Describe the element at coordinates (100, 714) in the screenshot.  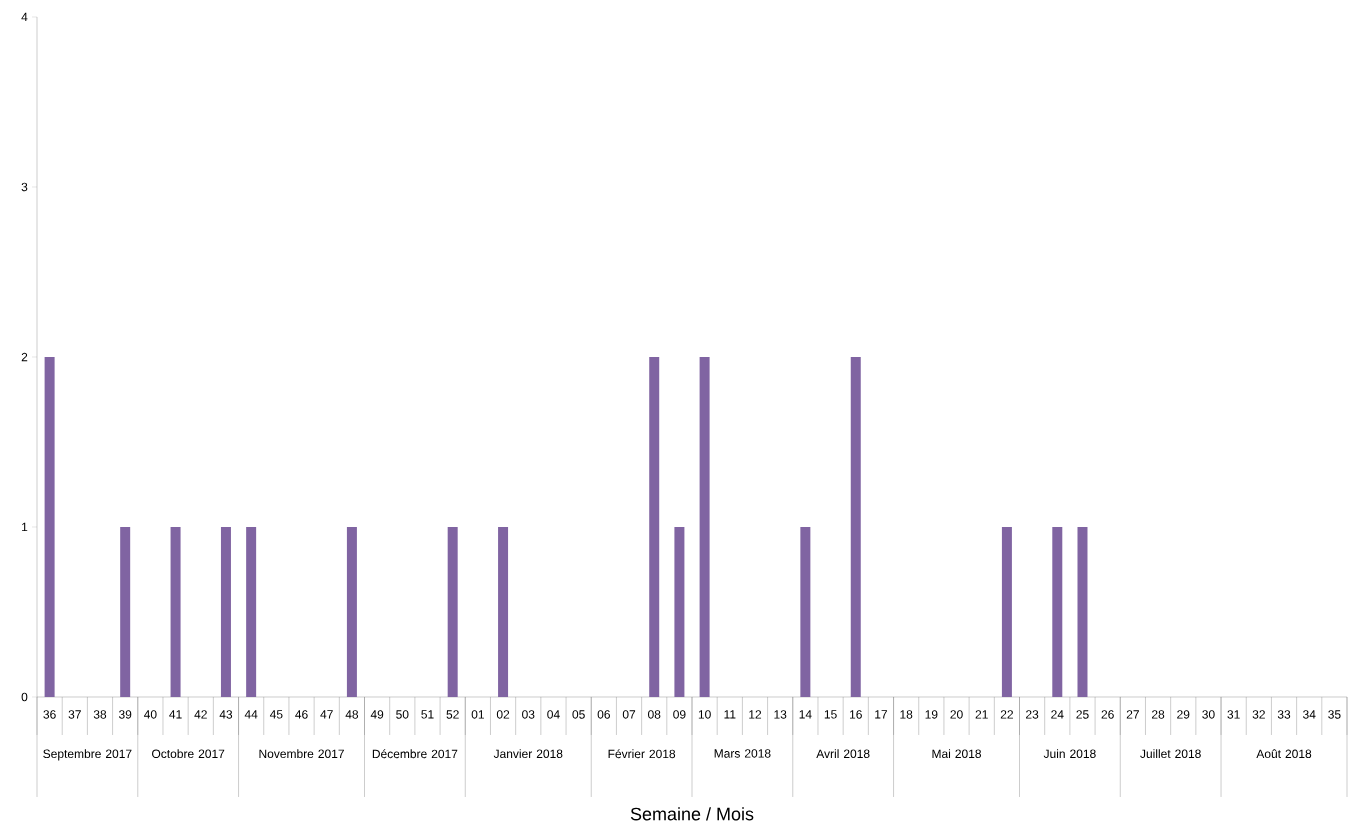
I see `x-tick-label: 38` at that location.